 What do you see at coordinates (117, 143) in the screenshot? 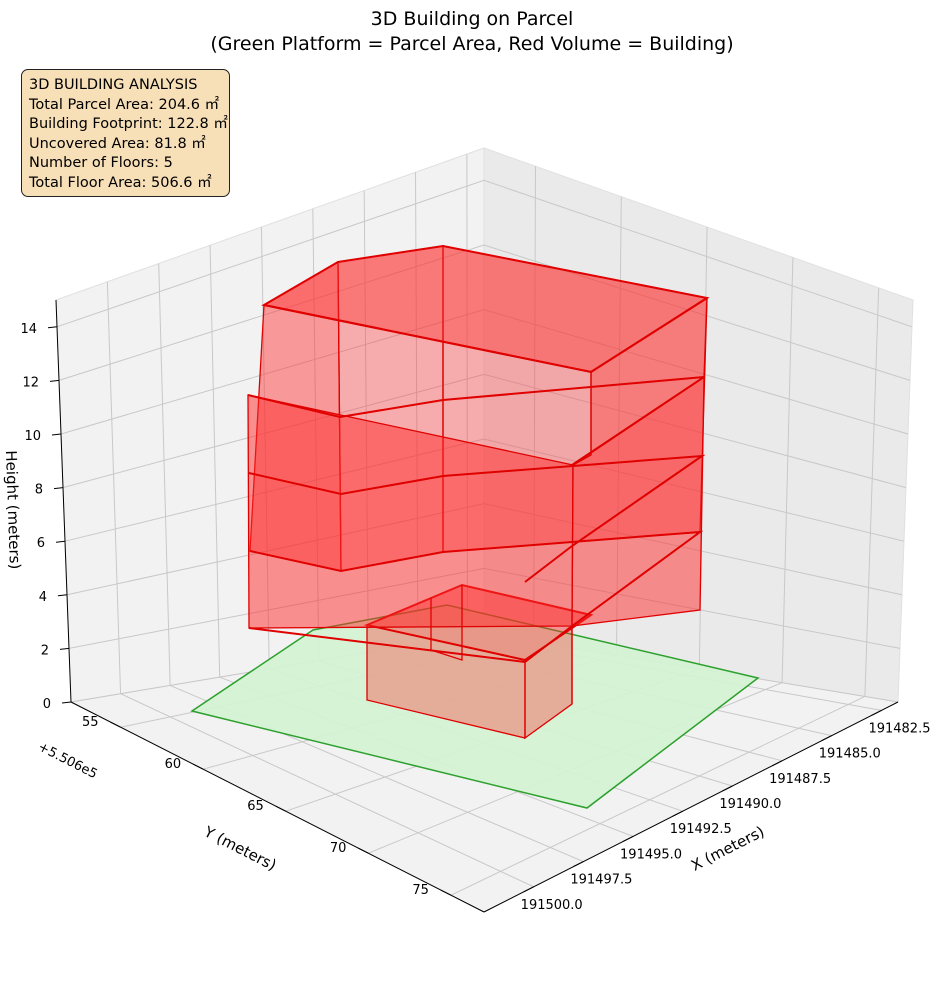
I see `info-uncovered-area: Uncovered Area: 81.8 ㎡` at bounding box center [117, 143].